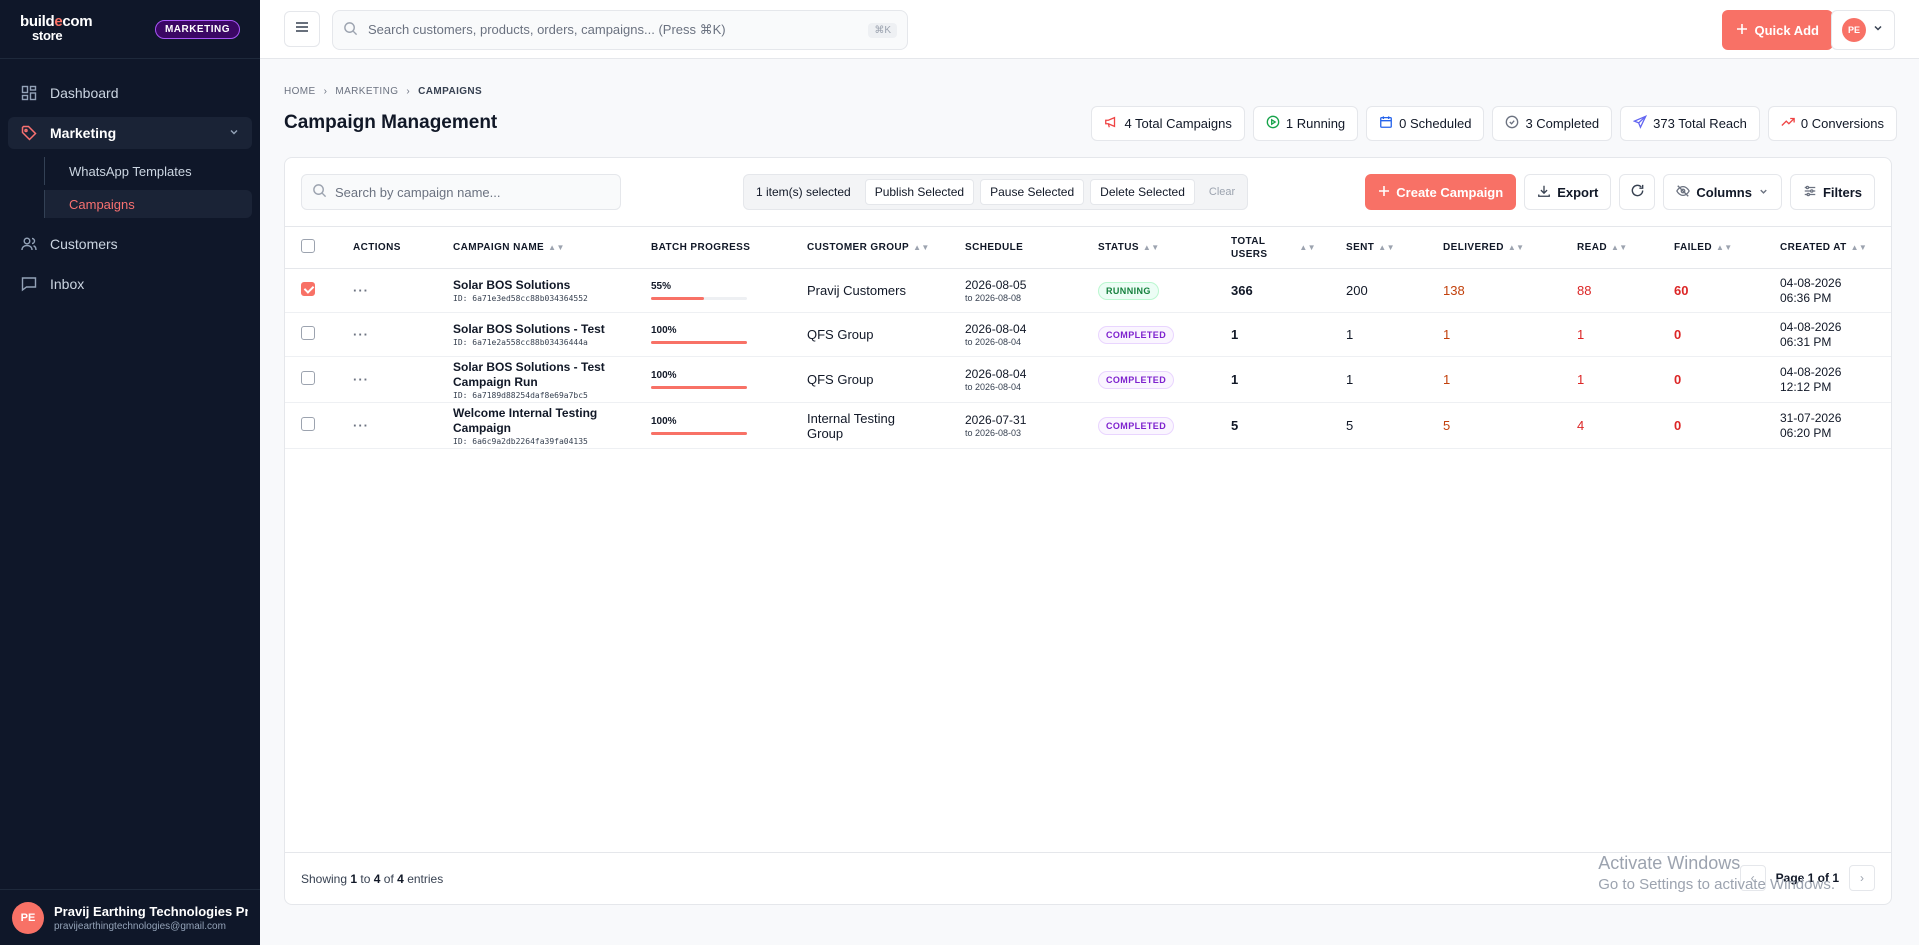 The height and width of the screenshot is (945, 1919). Describe the element at coordinates (130, 133) in the screenshot. I see `sidebar-item-marketing: Marketing` at that location.